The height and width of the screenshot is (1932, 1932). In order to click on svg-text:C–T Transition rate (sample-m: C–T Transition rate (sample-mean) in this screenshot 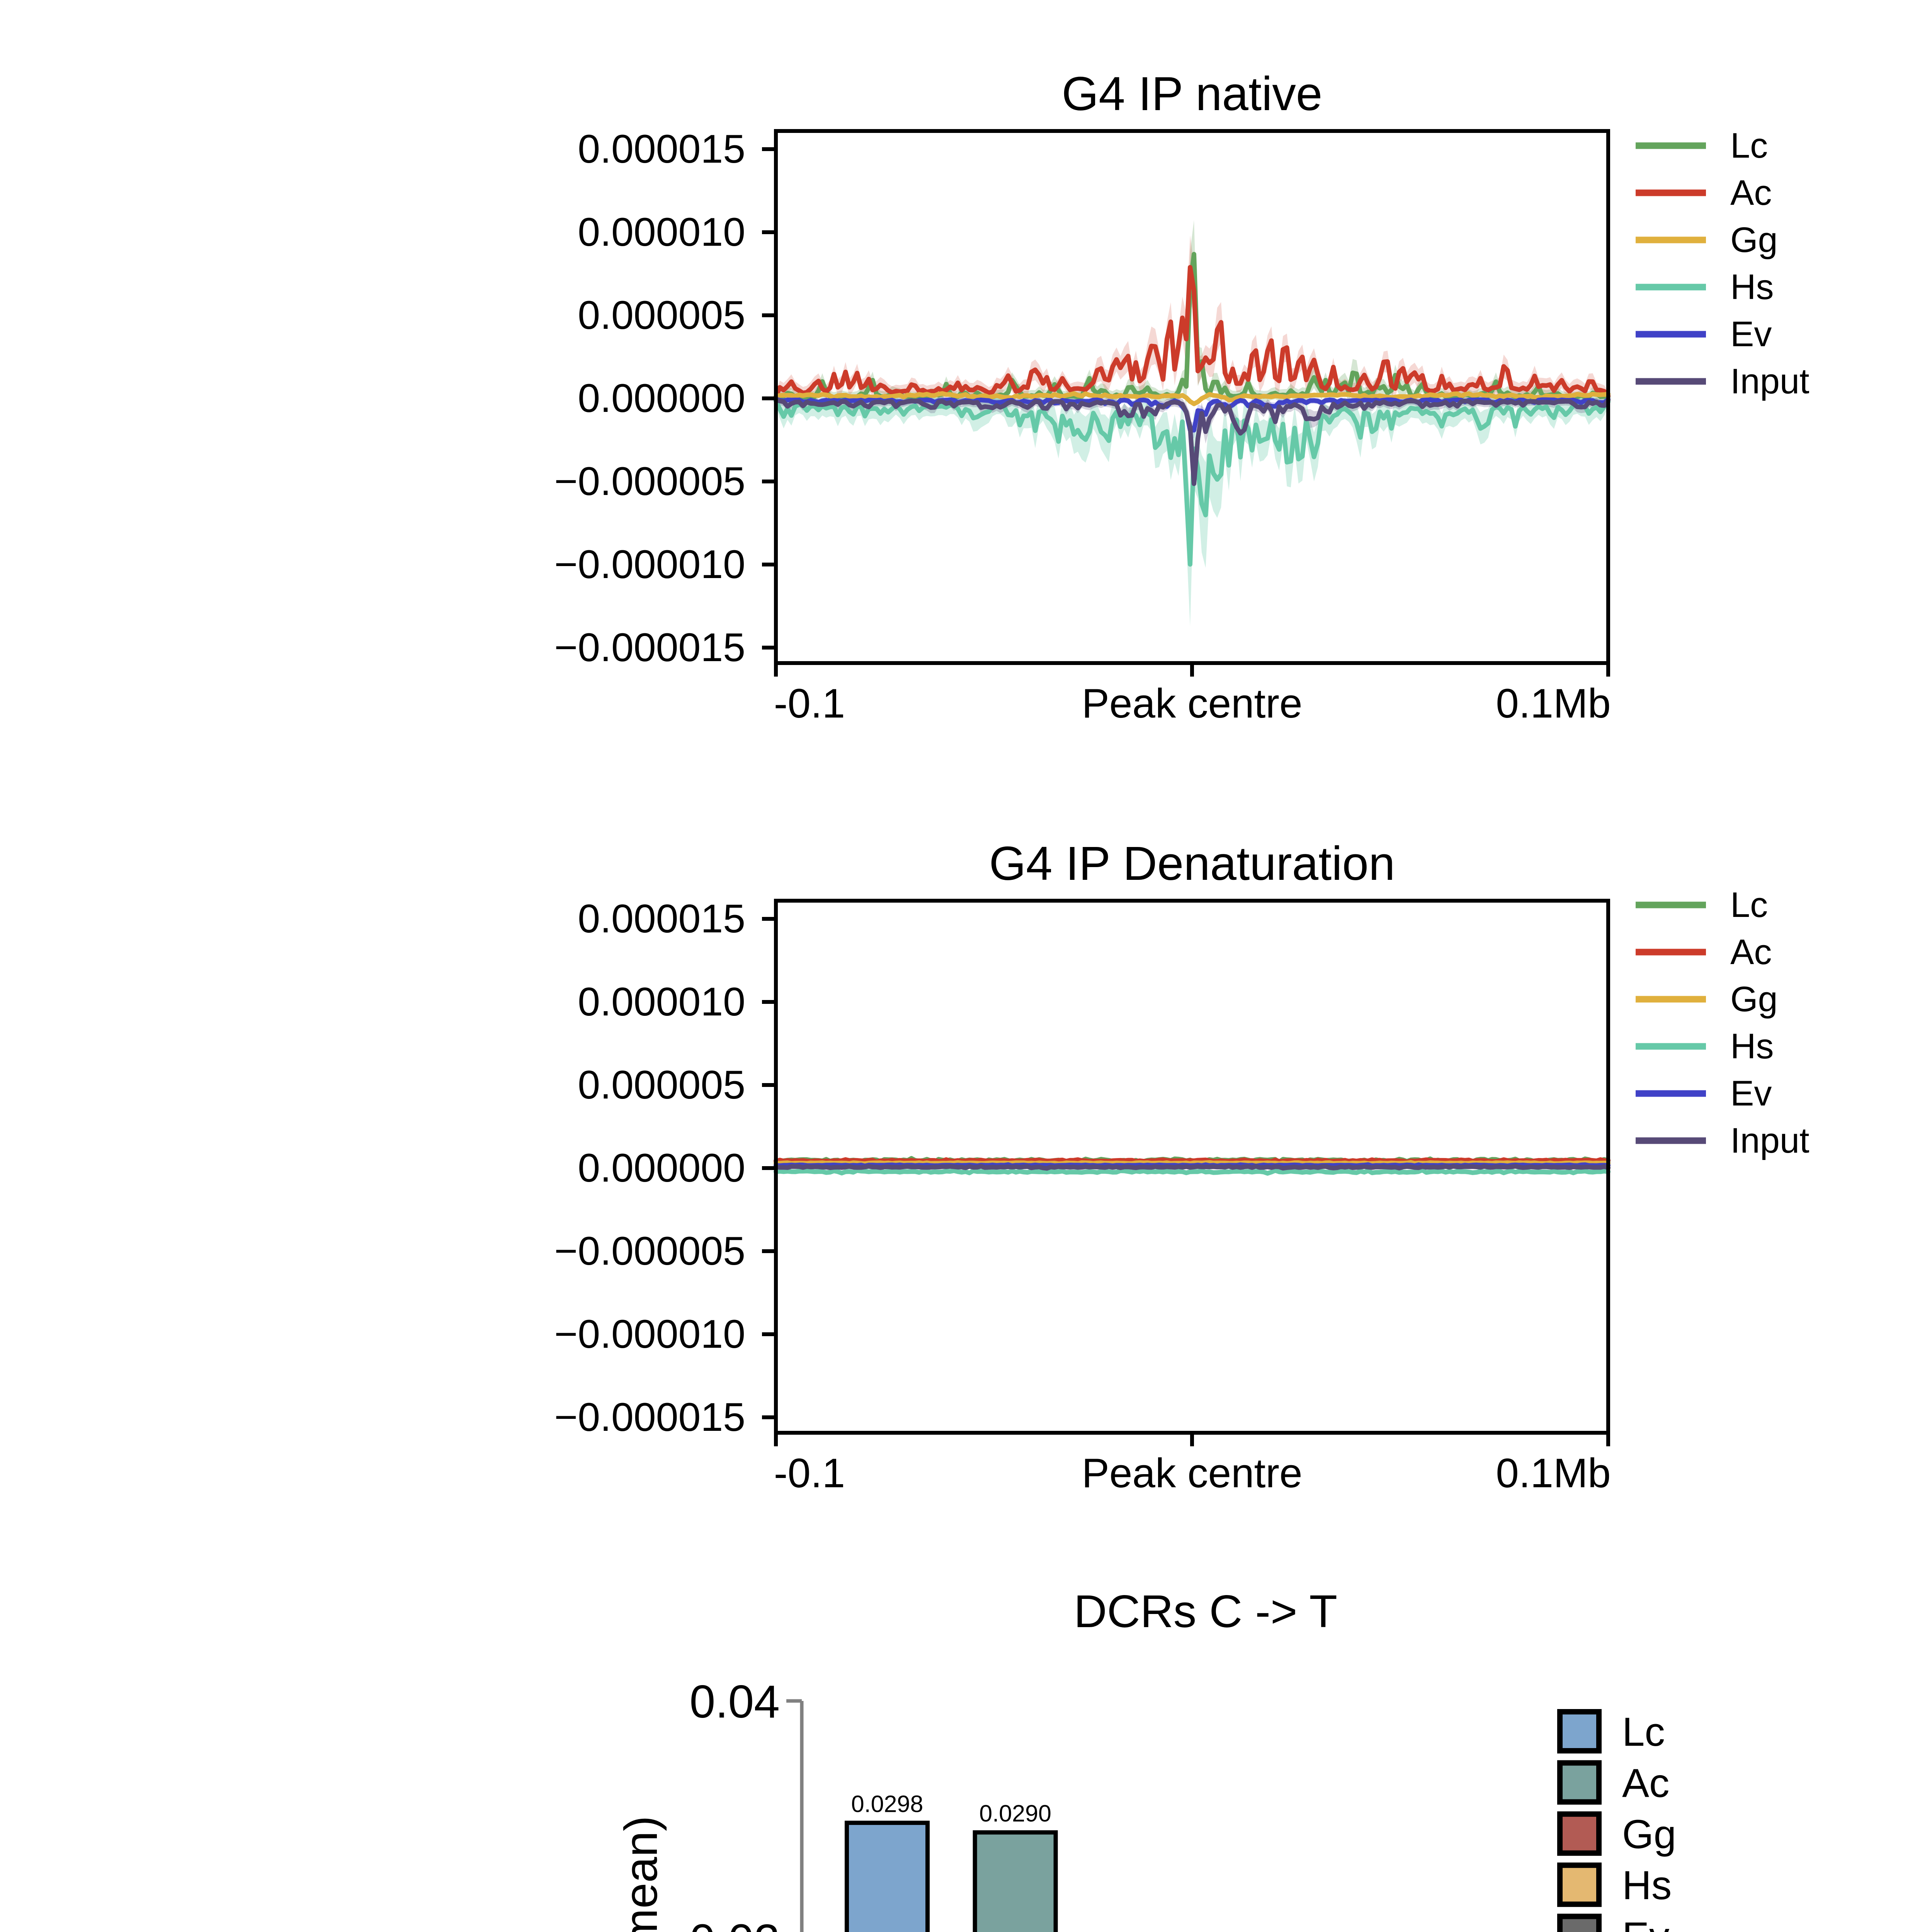, I will do `click(641, 1874)`.